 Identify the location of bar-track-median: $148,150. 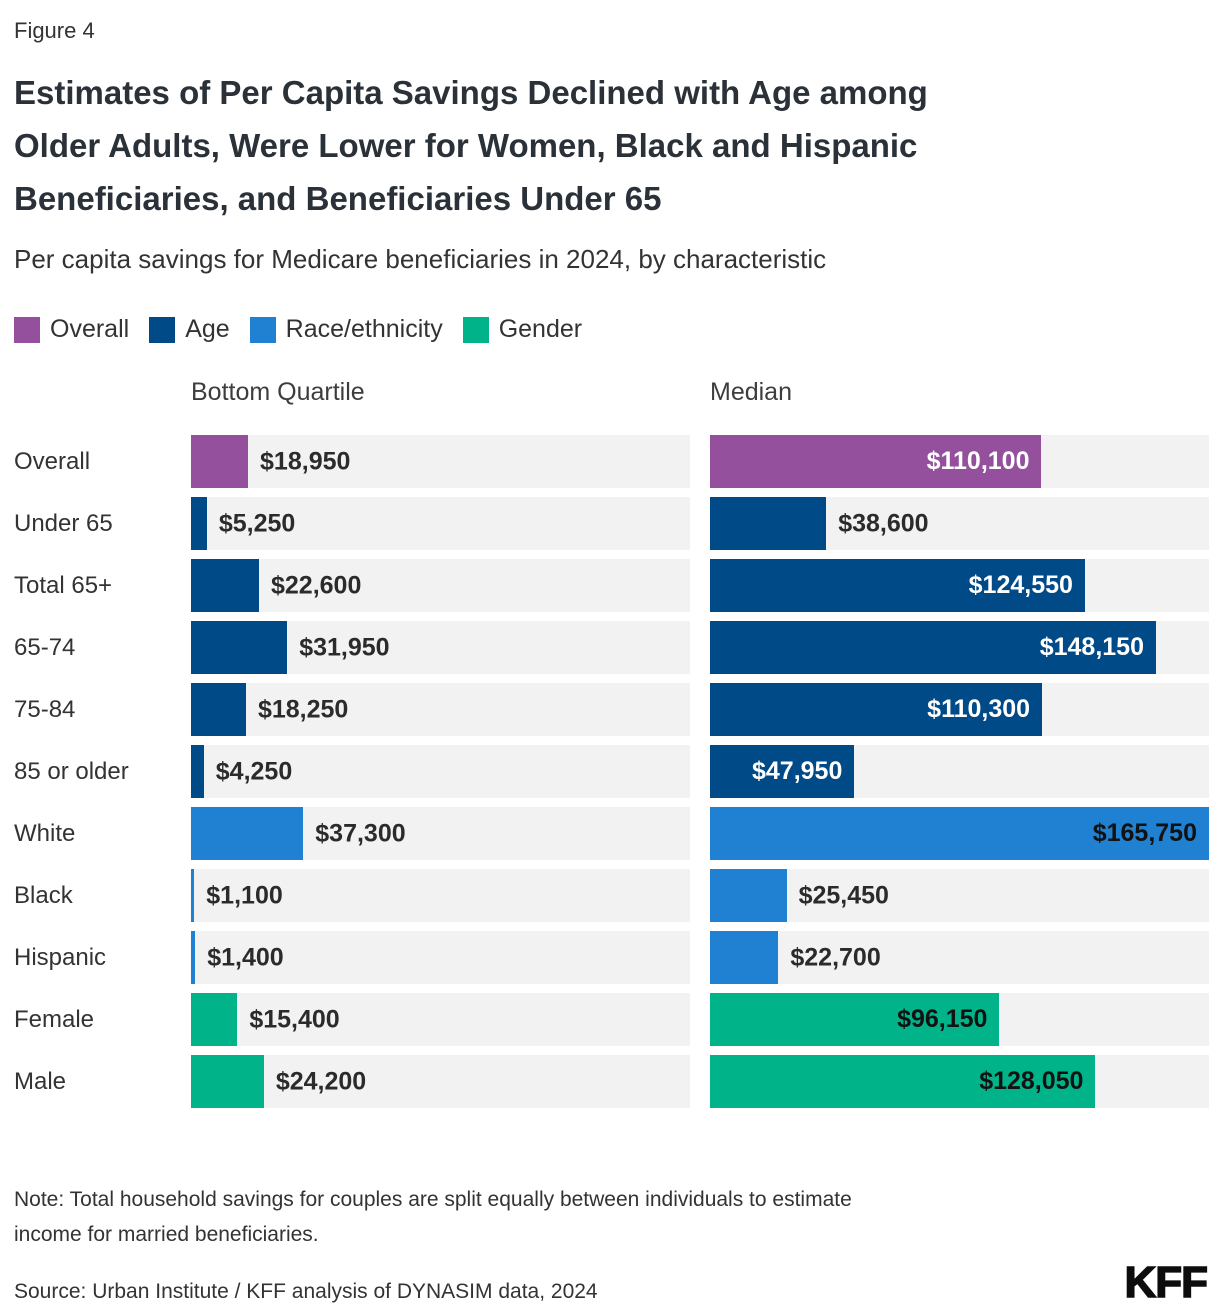
(959, 647).